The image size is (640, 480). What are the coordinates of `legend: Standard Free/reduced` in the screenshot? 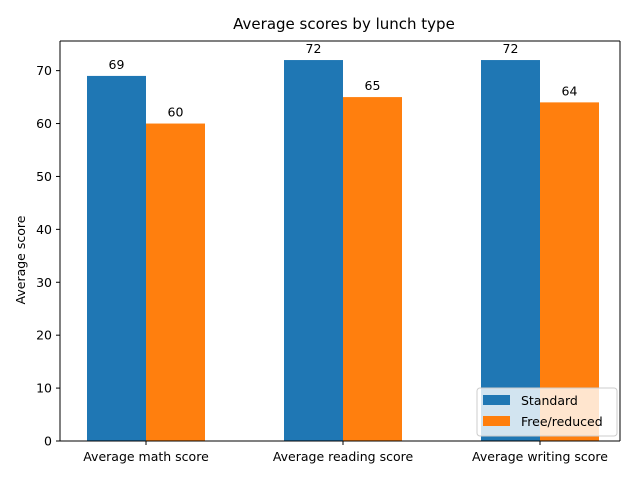 It's located at (547, 412).